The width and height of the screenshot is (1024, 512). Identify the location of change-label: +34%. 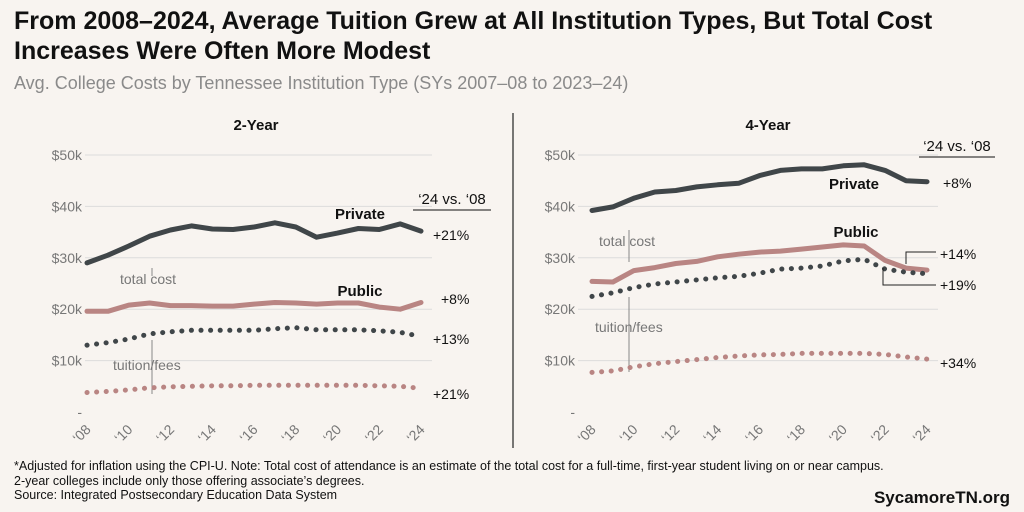
(958, 363).